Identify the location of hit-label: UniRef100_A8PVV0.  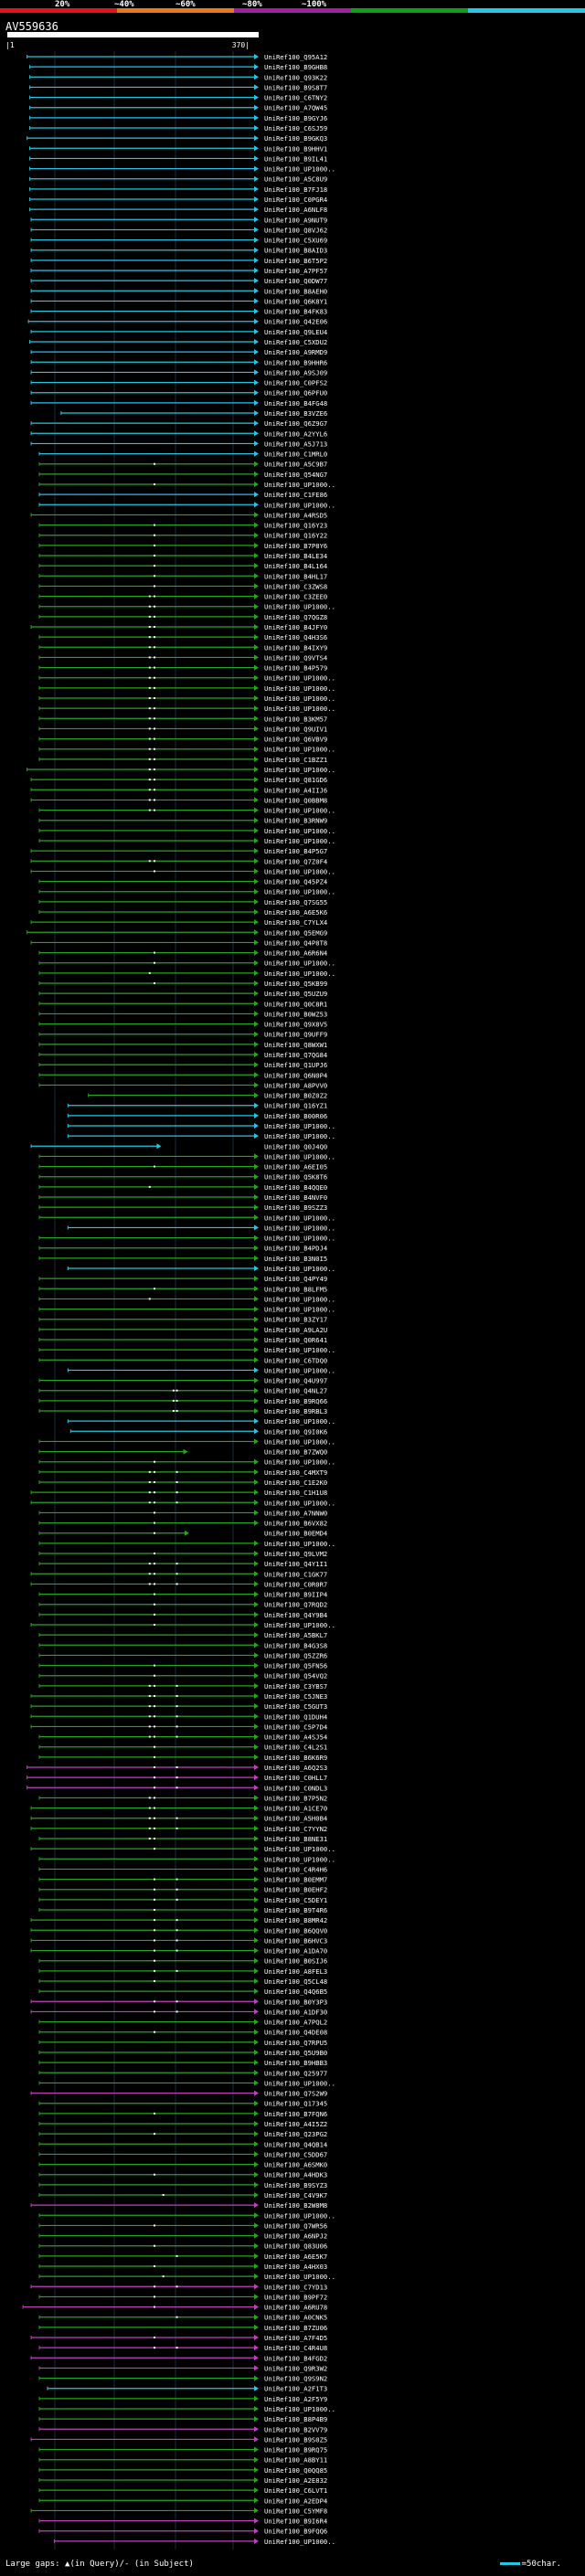
(296, 1085).